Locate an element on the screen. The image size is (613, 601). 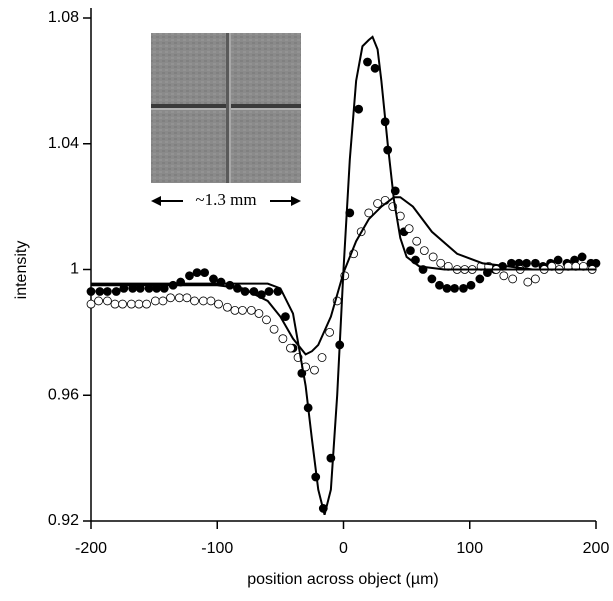
y-tick-label: 1.04 is located at coordinates (63, 143).